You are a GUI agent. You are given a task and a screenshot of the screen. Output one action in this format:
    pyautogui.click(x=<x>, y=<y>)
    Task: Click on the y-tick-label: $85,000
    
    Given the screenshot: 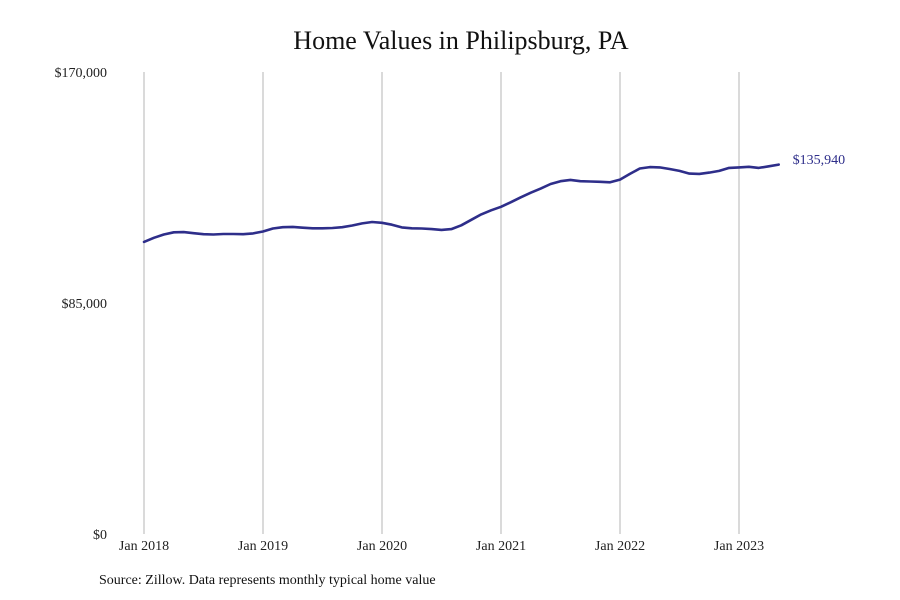 What is the action you would take?
    pyautogui.click(x=85, y=304)
    